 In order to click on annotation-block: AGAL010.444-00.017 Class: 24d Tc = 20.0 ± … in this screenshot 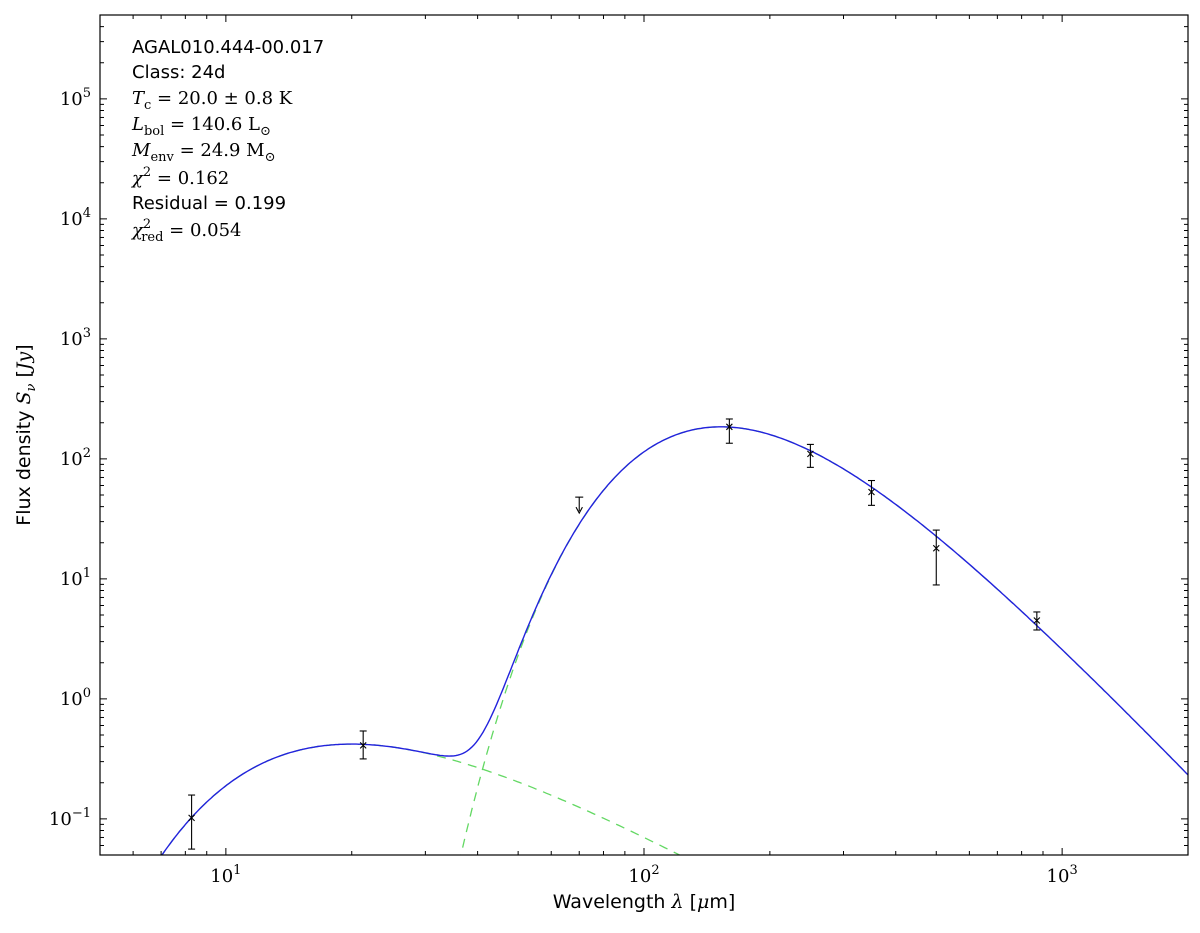, I will do `click(227, 141)`.